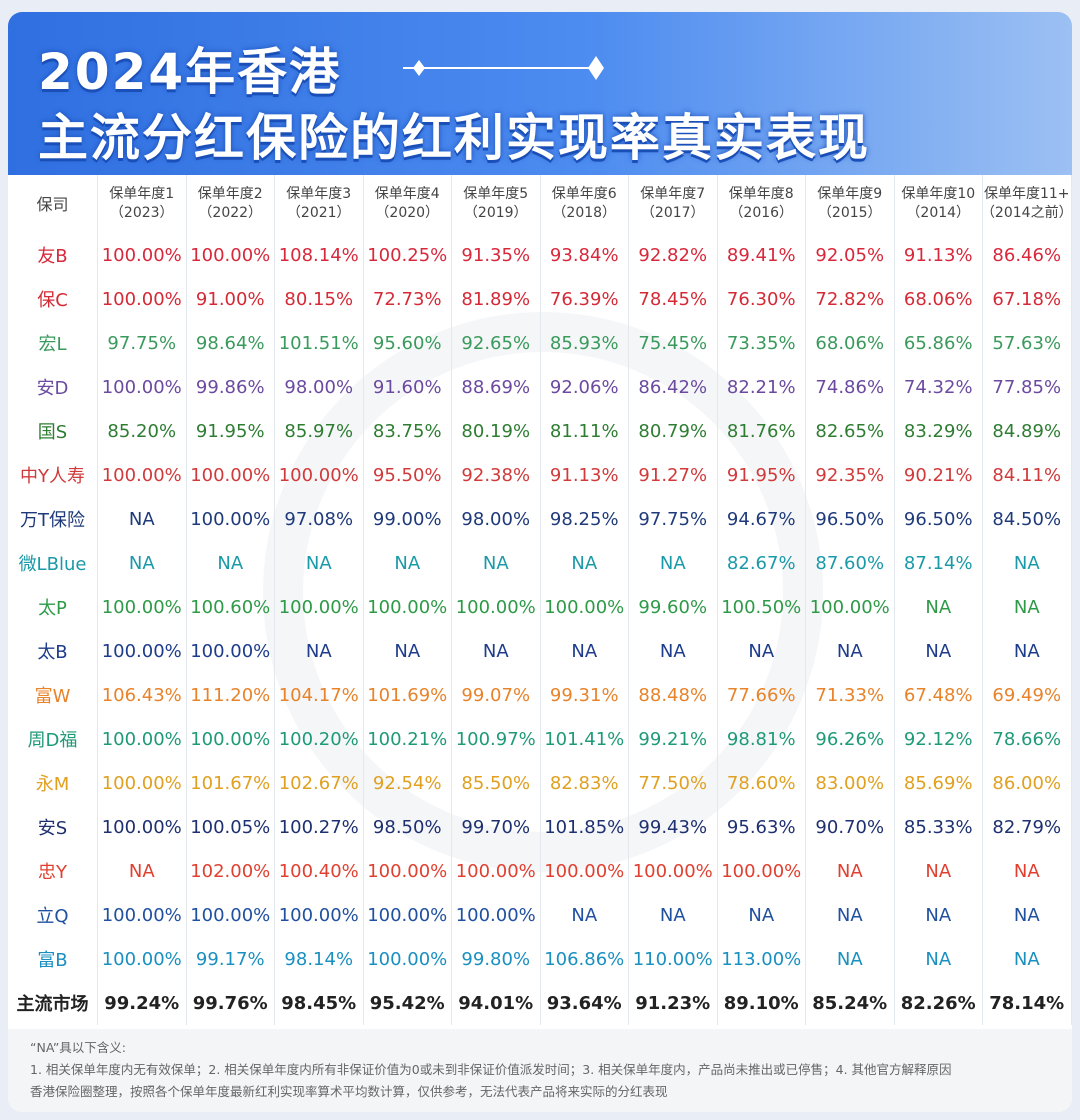 The width and height of the screenshot is (1080, 1120). Describe the element at coordinates (230, 194) in the screenshot. I see `column-header-line: 保单年度2` at that location.